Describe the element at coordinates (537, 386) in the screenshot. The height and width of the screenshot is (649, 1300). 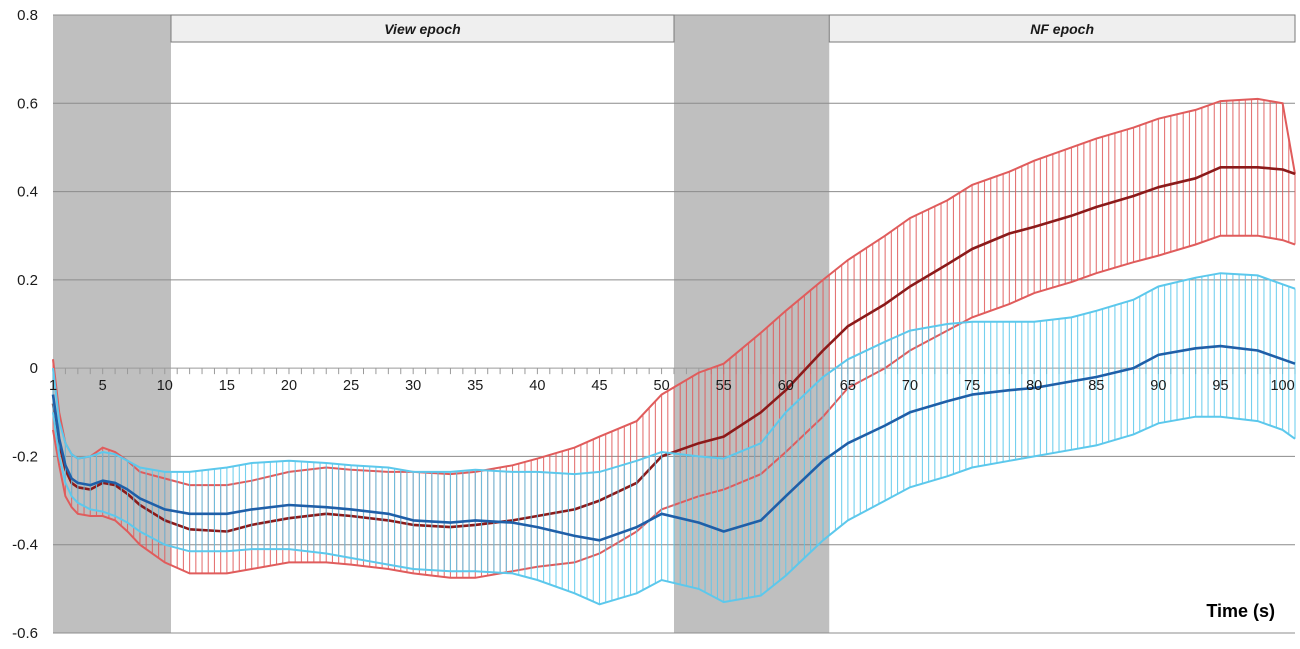
I see `x-tick-label: 40` at that location.